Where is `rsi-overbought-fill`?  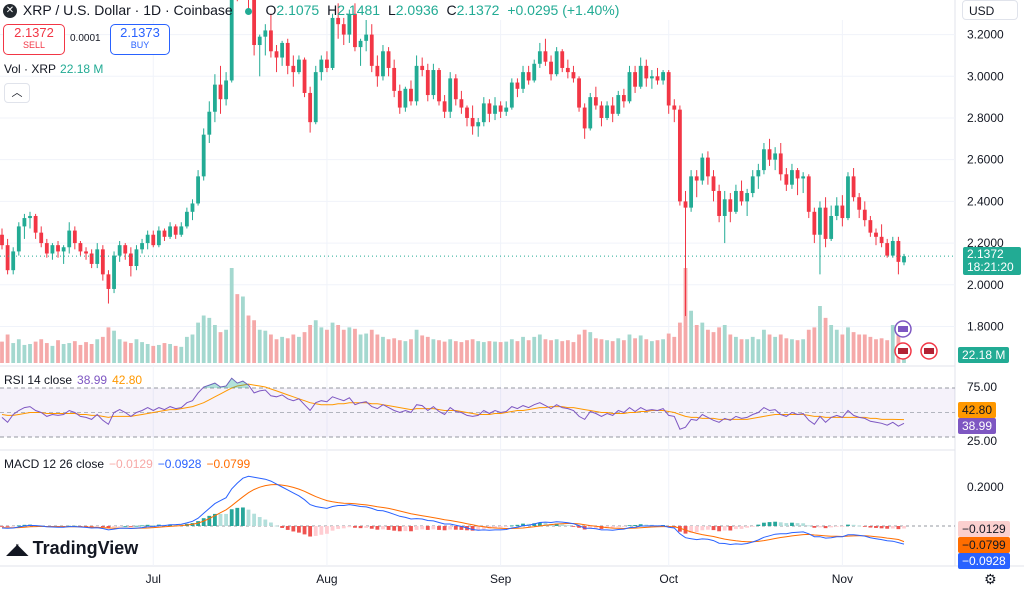
rsi-overbought-fill is located at coordinates (226, 383).